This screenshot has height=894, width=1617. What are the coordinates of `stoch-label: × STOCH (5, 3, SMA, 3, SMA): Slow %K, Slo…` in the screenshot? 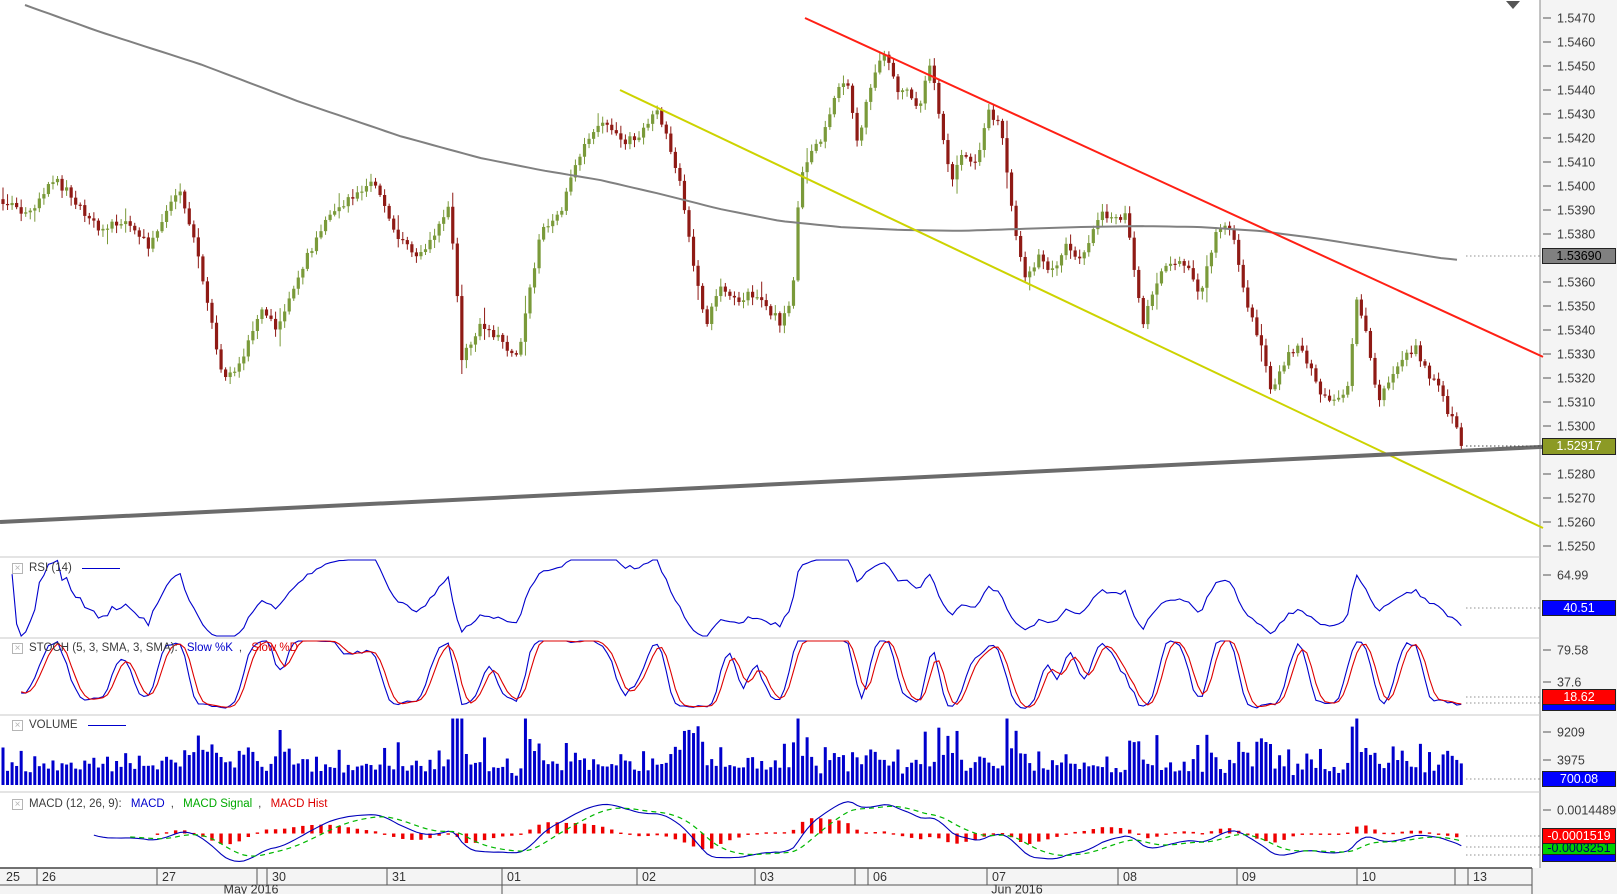 It's located at (155, 648).